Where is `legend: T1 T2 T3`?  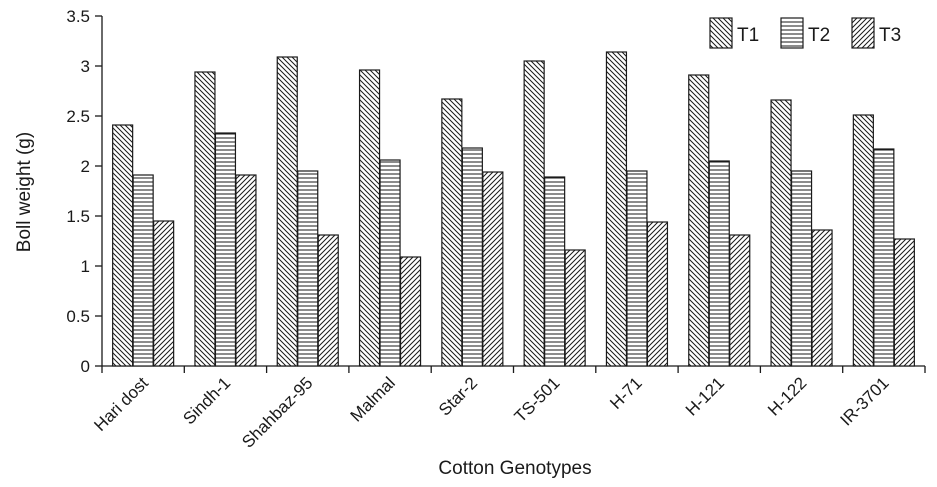 legend: T1 T2 T3 is located at coordinates (805, 33).